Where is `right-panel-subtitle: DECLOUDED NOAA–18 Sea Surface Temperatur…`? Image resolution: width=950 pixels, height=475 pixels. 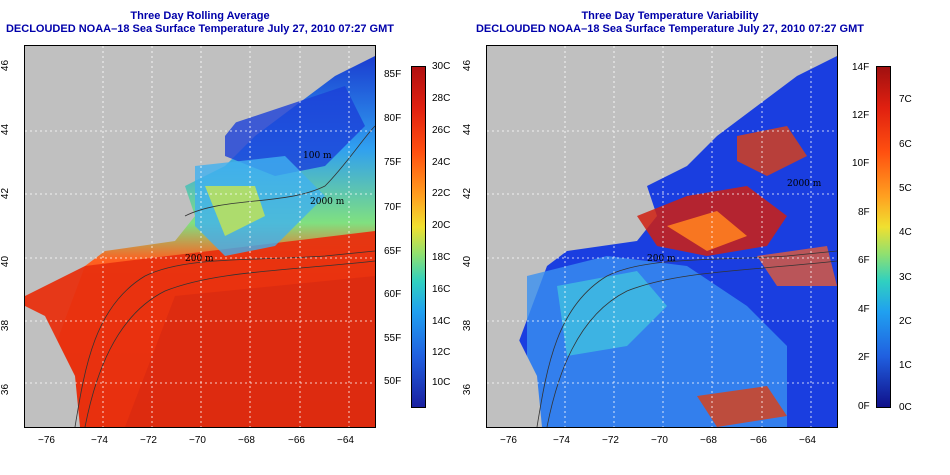
right-panel-subtitle: DECLOUDED NOAA–18 Sea Surface Temperatur… is located at coordinates (669, 29).